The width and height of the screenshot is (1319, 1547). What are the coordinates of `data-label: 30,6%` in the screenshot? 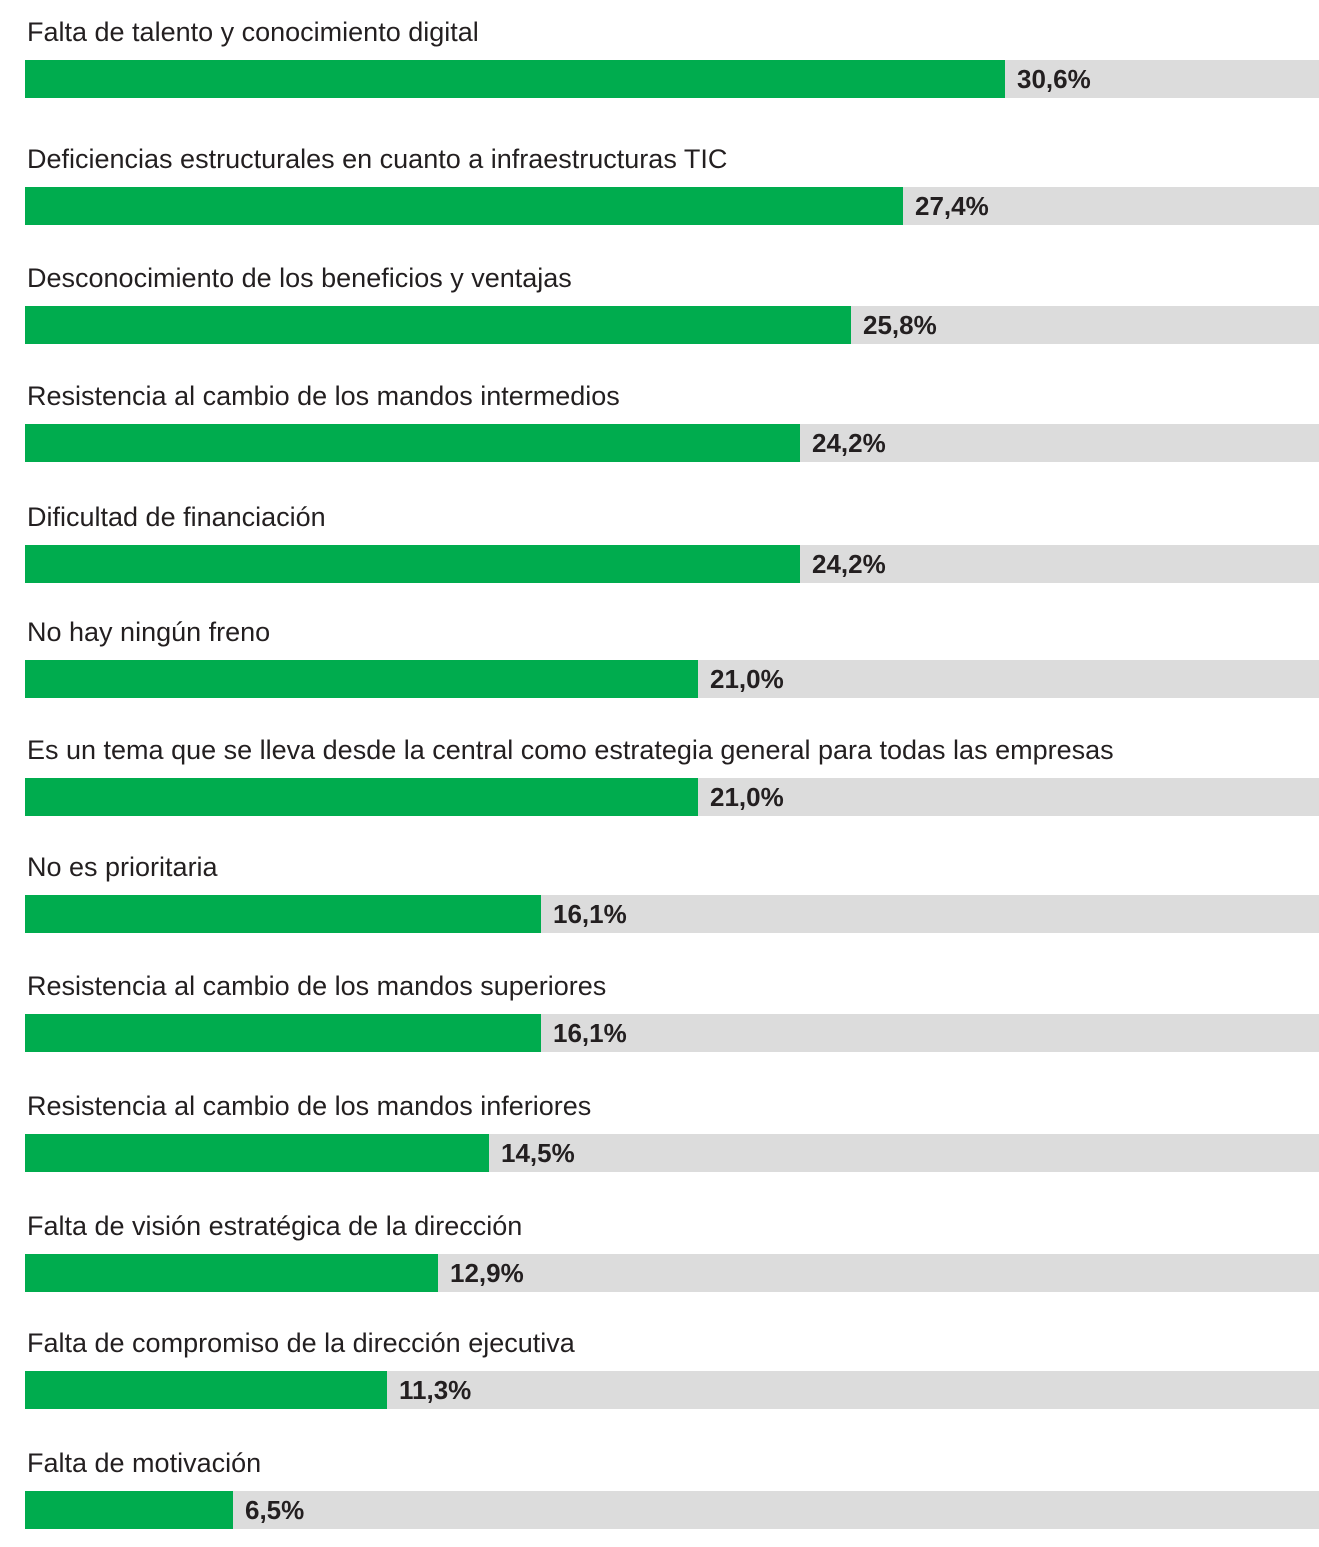 It's located at (1054, 79).